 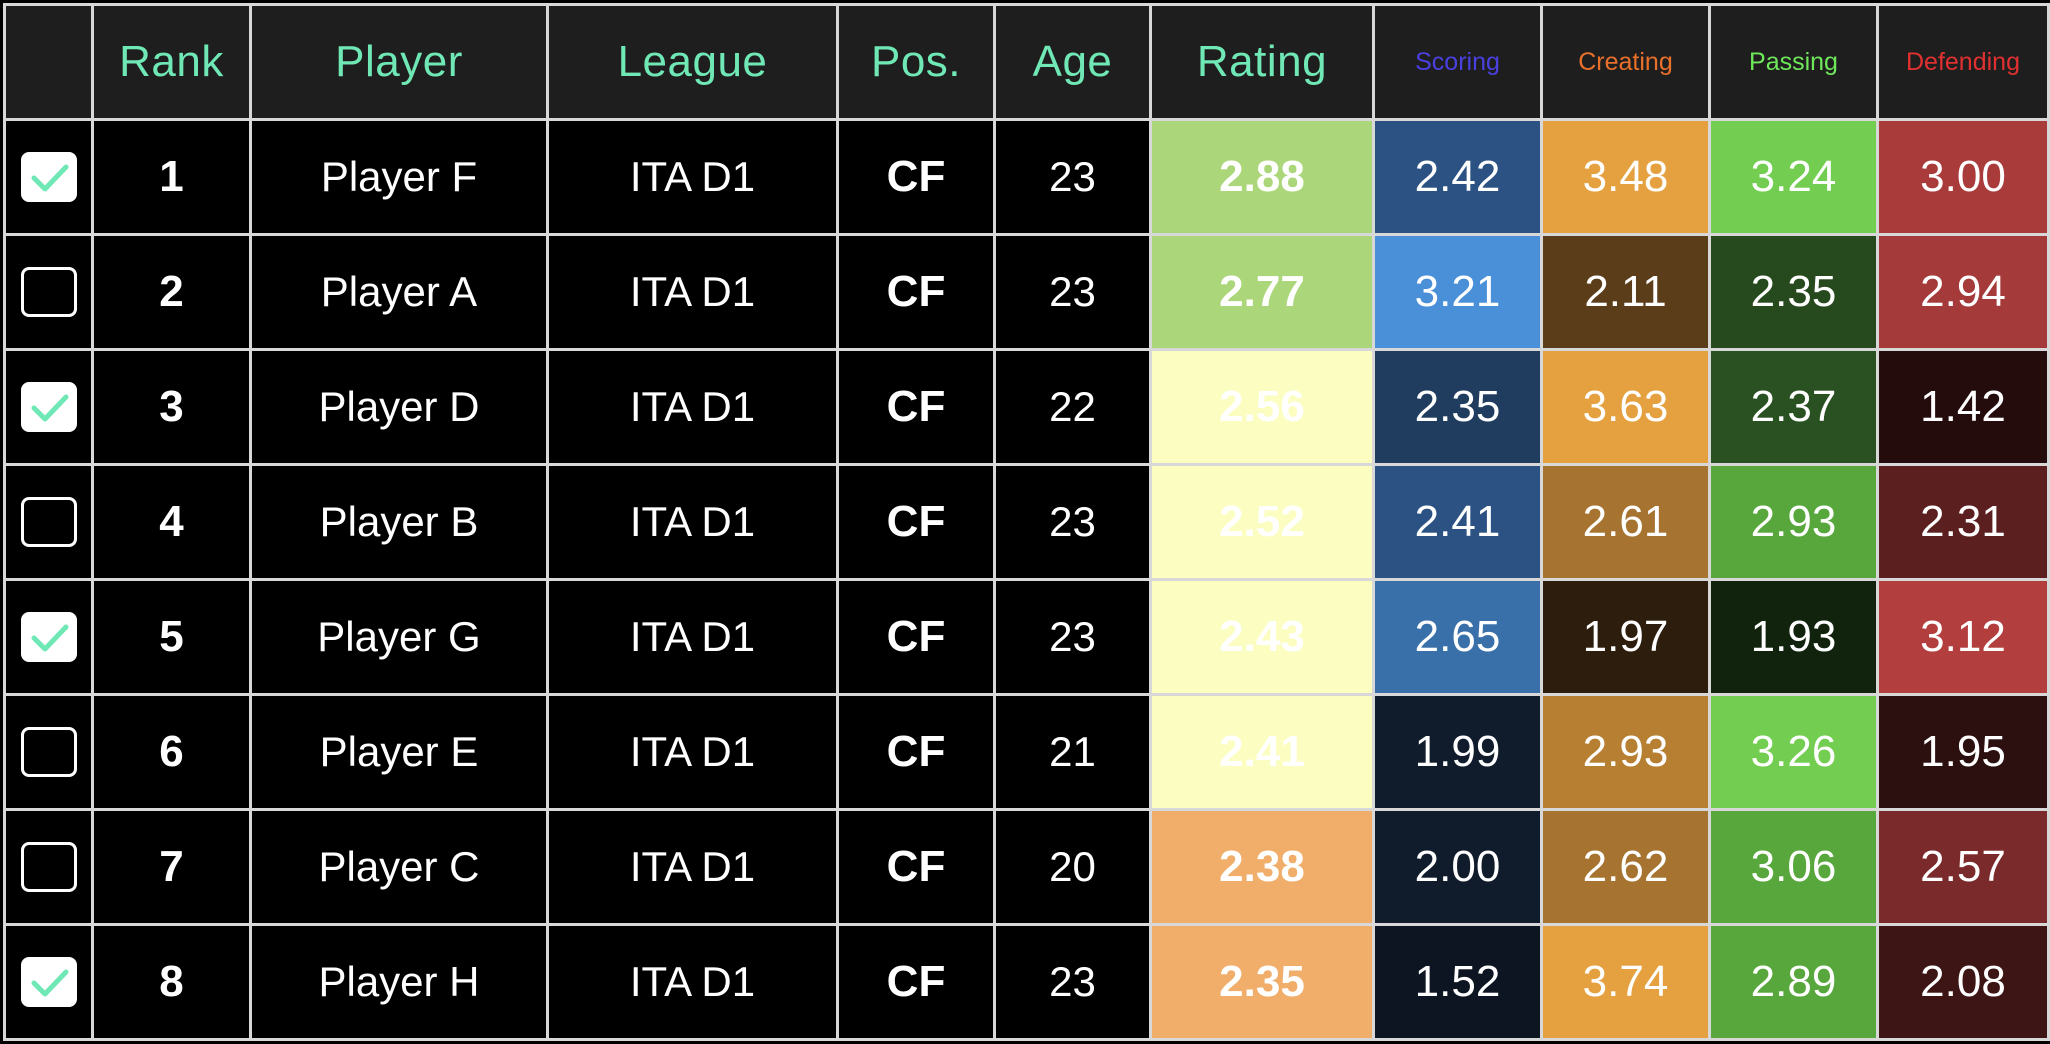 What do you see at coordinates (1793, 407) in the screenshot?
I see `passing-cell: 2.37` at bounding box center [1793, 407].